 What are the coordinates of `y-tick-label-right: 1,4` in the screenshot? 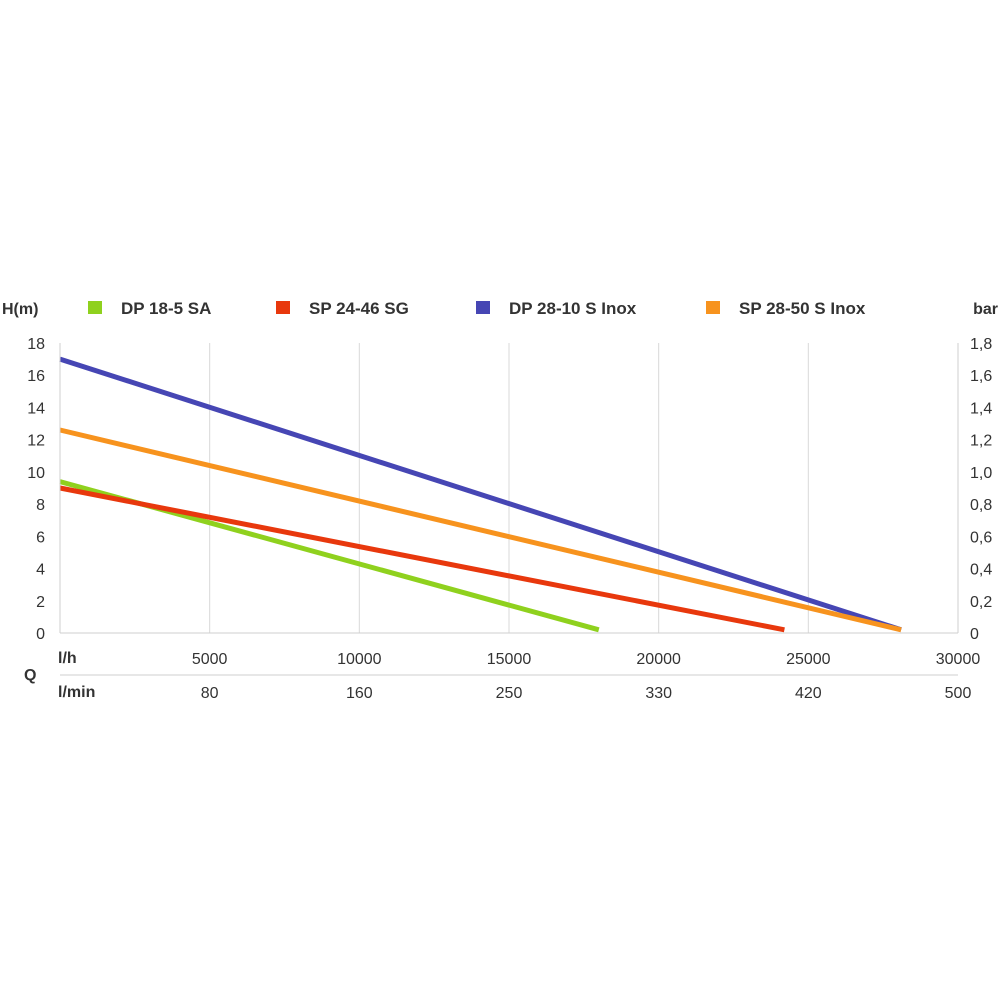 It's located at (981, 408).